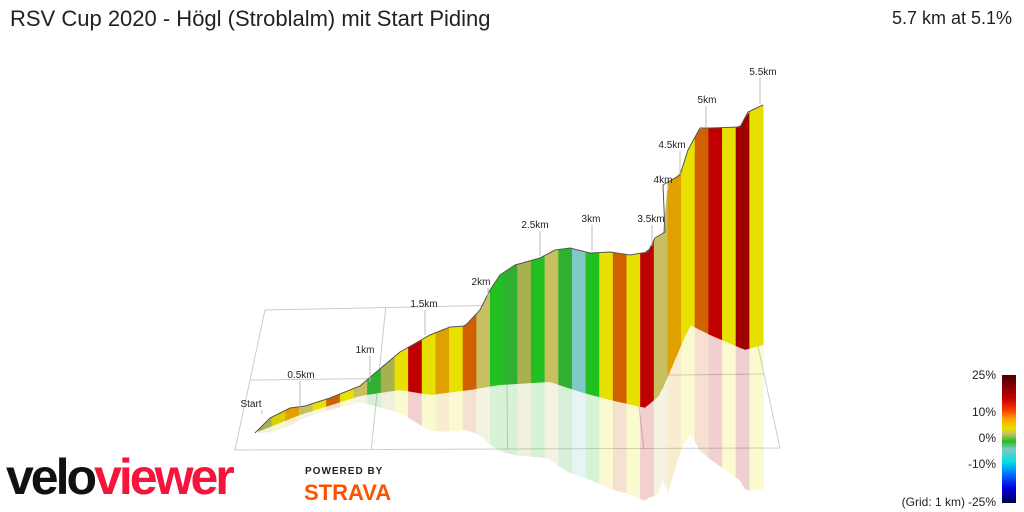 The height and width of the screenshot is (512, 1024). I want to click on grid-note: (Grid: 1 km), so click(933, 502).